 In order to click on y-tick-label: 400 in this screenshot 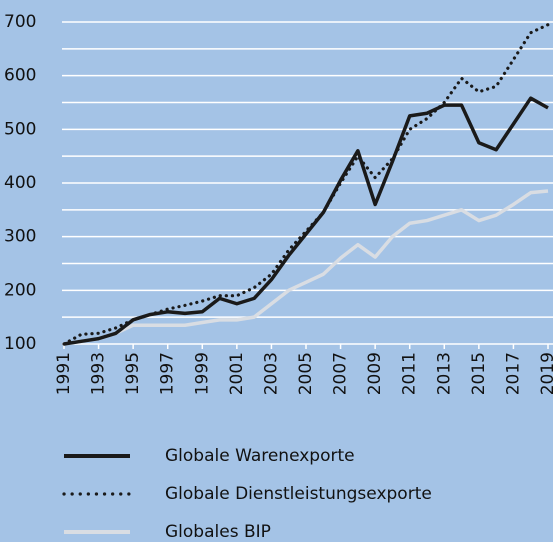, I will do `click(20, 183)`.